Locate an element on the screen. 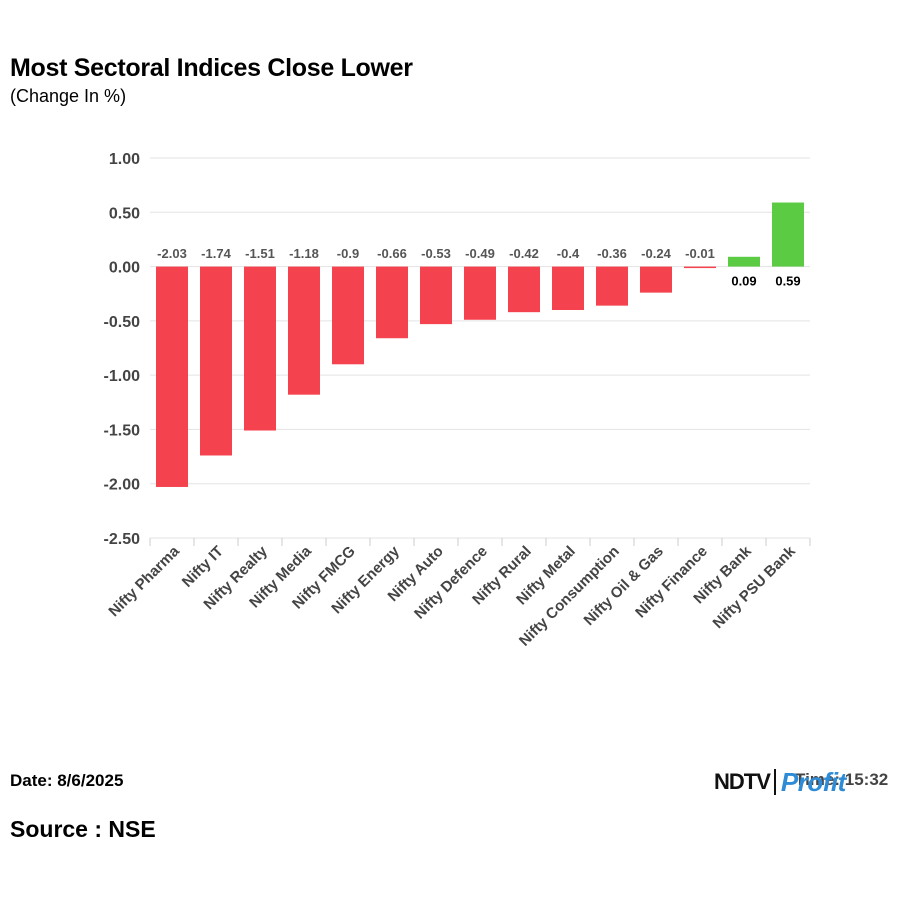  y-tick-label: -1.50 is located at coordinates (122, 430).